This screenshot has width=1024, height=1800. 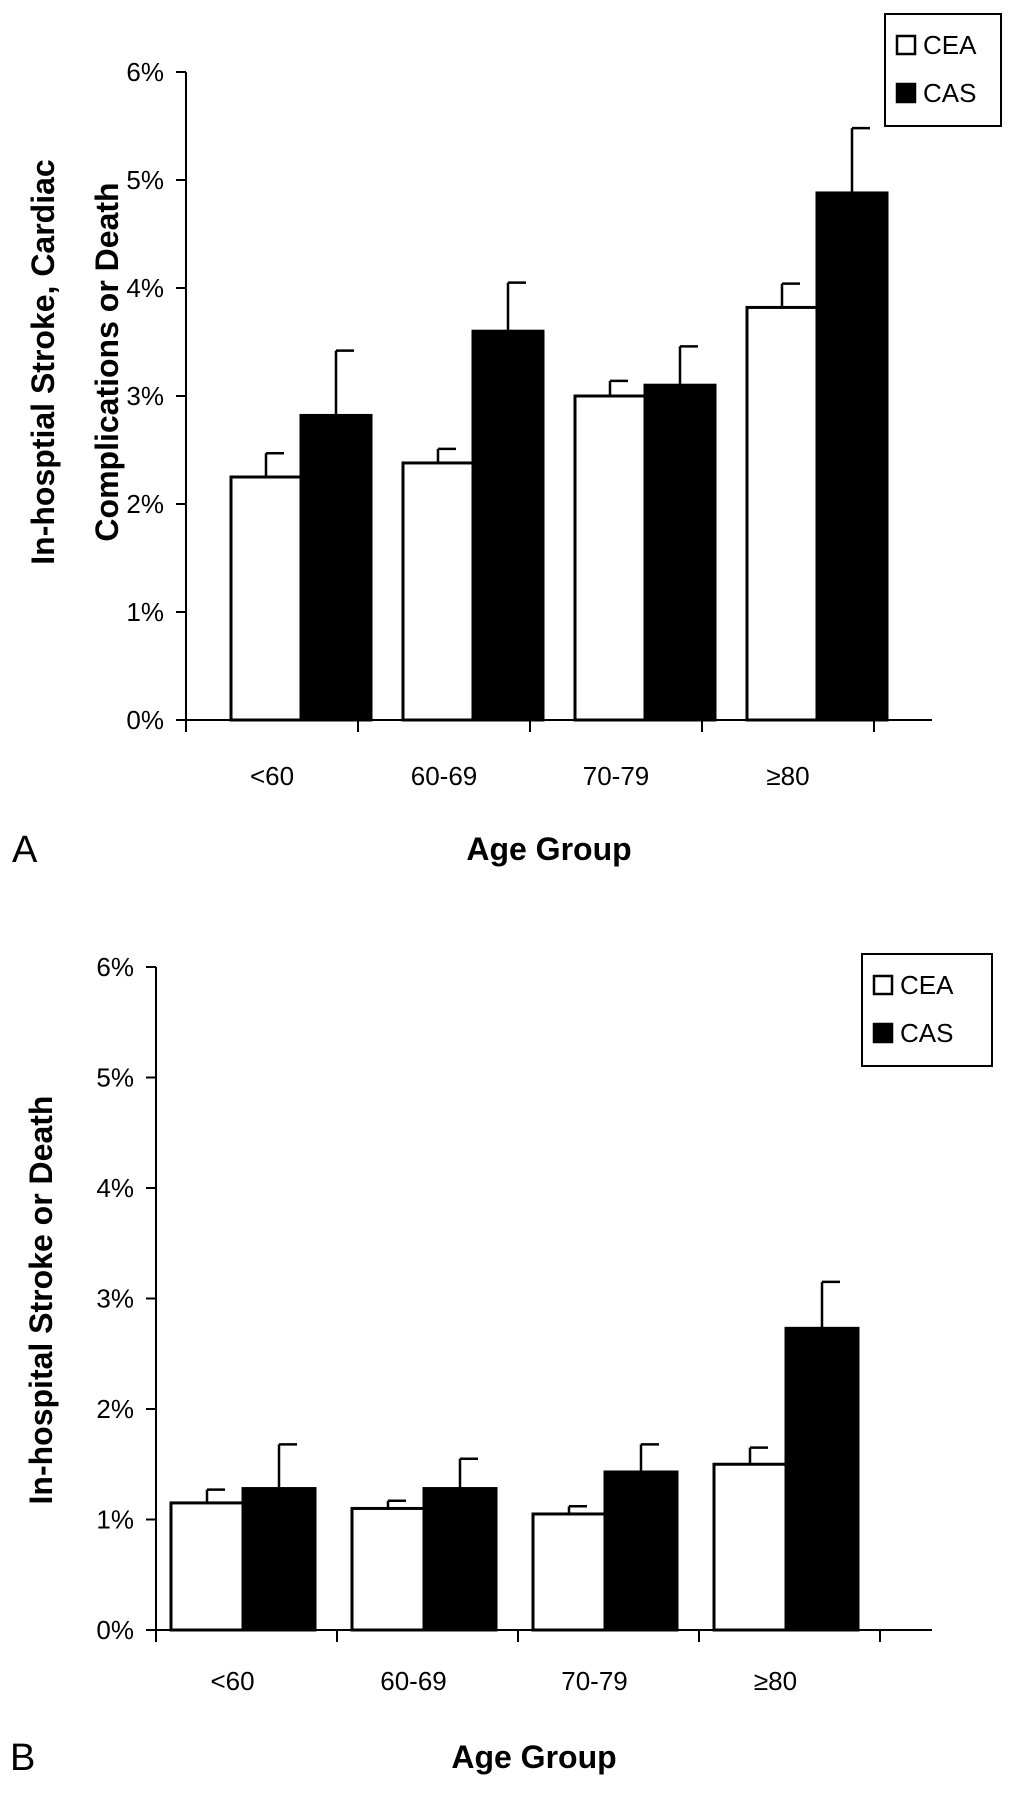 I want to click on panel-label: B, so click(x=22, y=1758).